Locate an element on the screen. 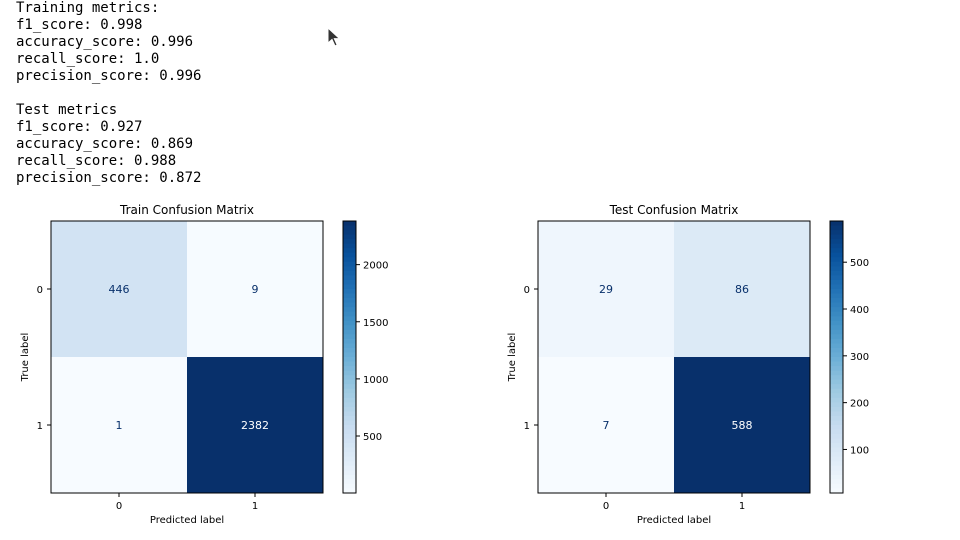 The width and height of the screenshot is (960, 540). train-colorbar-tick-label-3: 2000 is located at coordinates (375, 266).